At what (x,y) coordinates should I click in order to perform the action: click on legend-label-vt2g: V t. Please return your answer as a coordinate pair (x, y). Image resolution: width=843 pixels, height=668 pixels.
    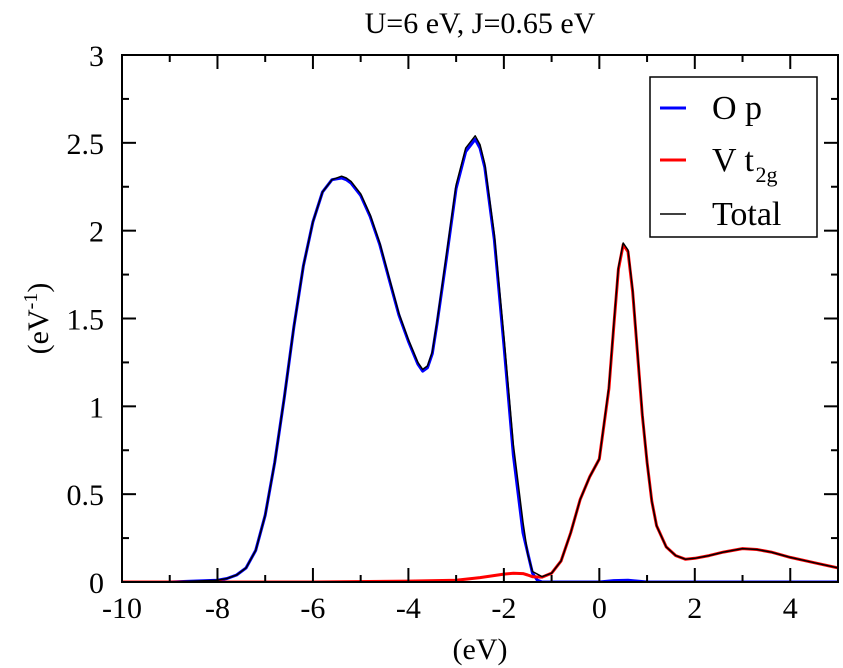
    Looking at the image, I should click on (733, 160).